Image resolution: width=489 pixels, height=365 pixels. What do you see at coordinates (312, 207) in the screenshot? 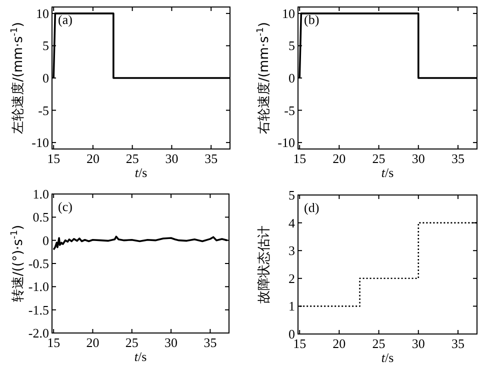
I see `annotation: (d)` at bounding box center [312, 207].